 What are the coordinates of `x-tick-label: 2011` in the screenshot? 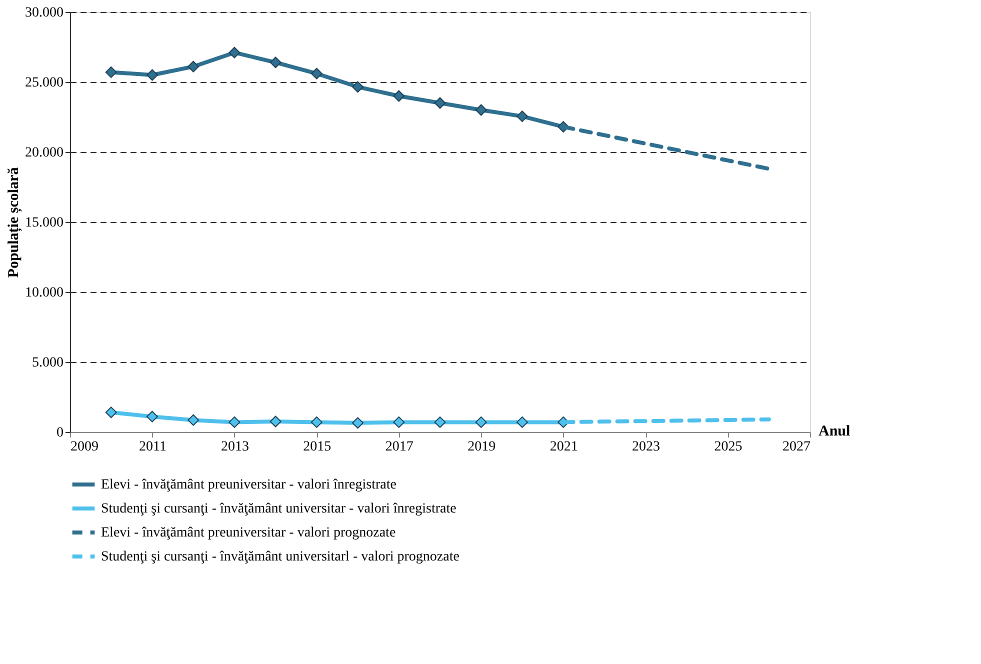 It's located at (152, 447).